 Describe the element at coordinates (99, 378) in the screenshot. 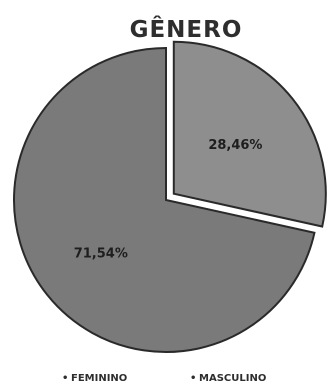

I see `legend-label-feminino: FEMININO` at that location.